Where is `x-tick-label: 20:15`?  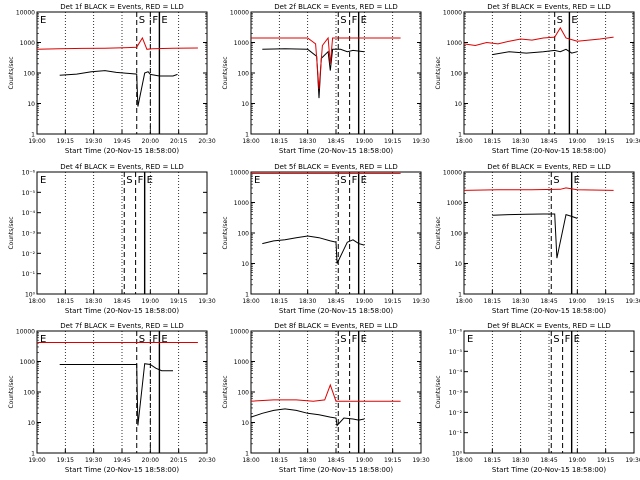 x-tick-label: 20:15 is located at coordinates (178, 141).